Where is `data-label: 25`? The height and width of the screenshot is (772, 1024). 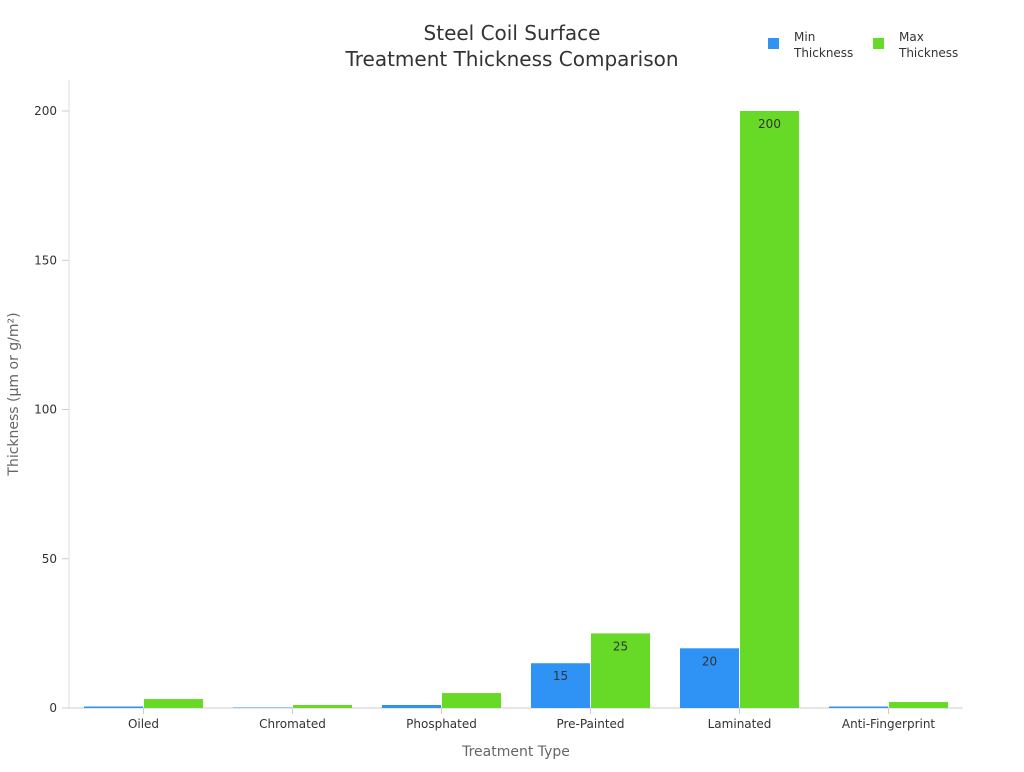 data-label: 25 is located at coordinates (620, 646).